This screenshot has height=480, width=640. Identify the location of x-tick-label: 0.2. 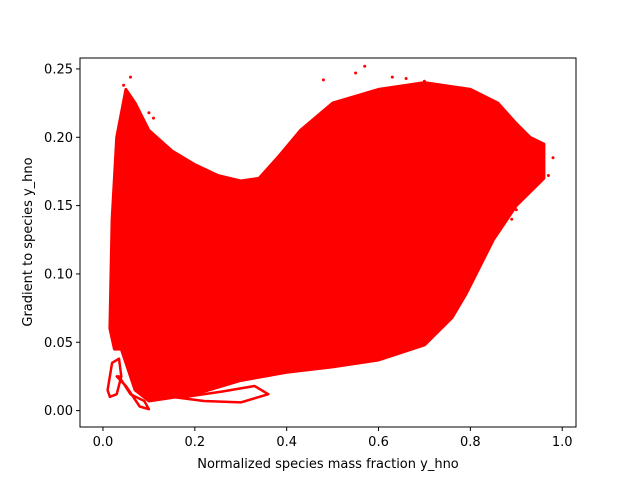
(194, 442).